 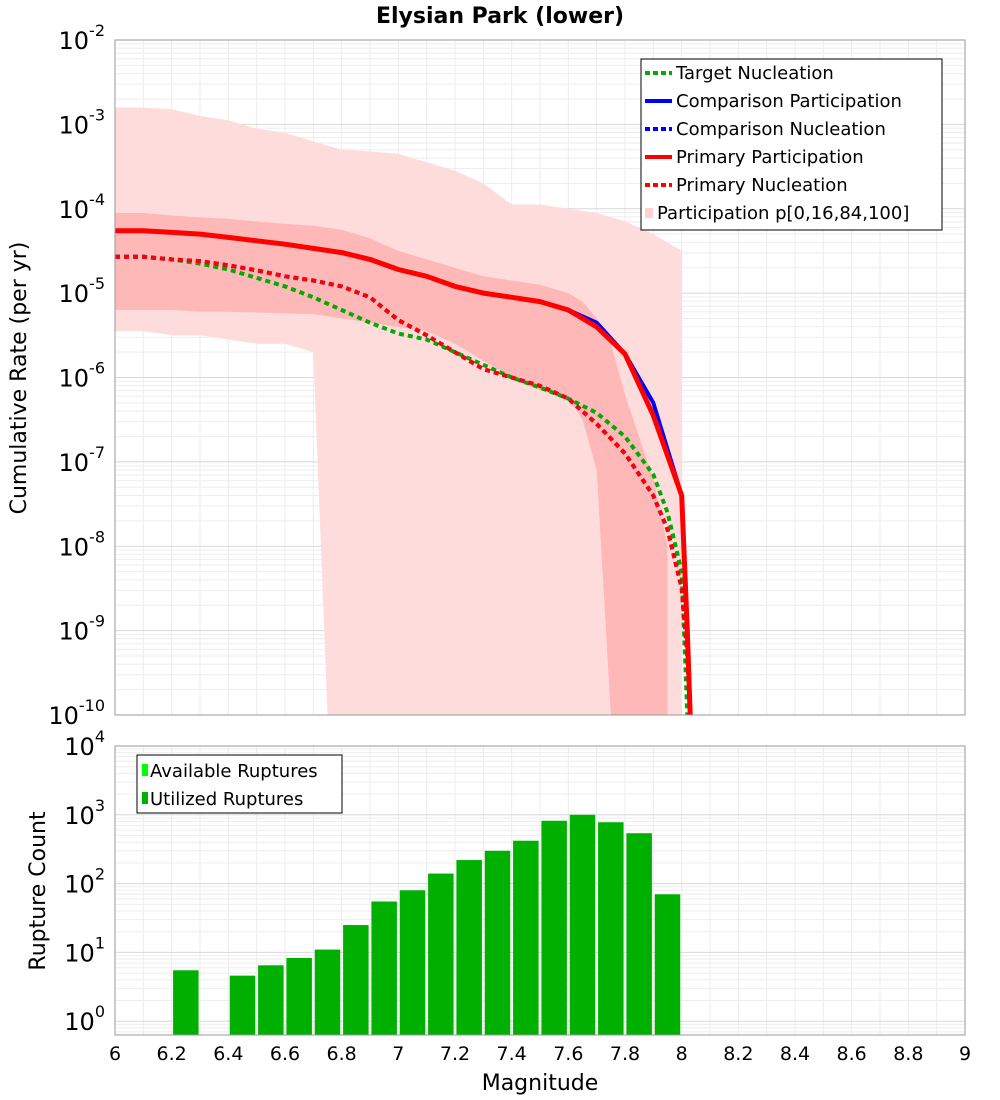 I want to click on bottom-y-tick-label: 10⁴, so click(x=84, y=744).